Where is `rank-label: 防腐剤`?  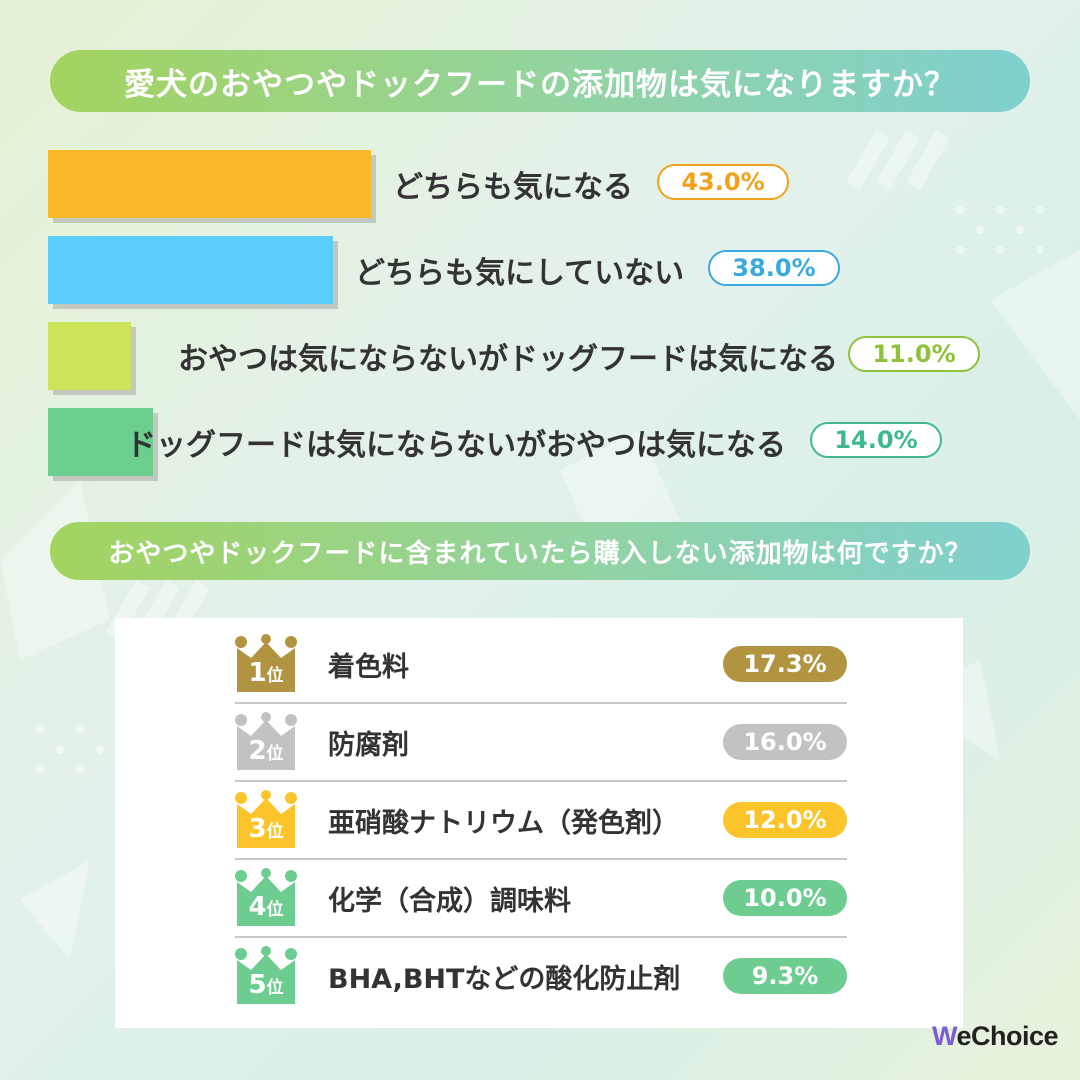 rank-label: 防腐剤 is located at coordinates (368, 745).